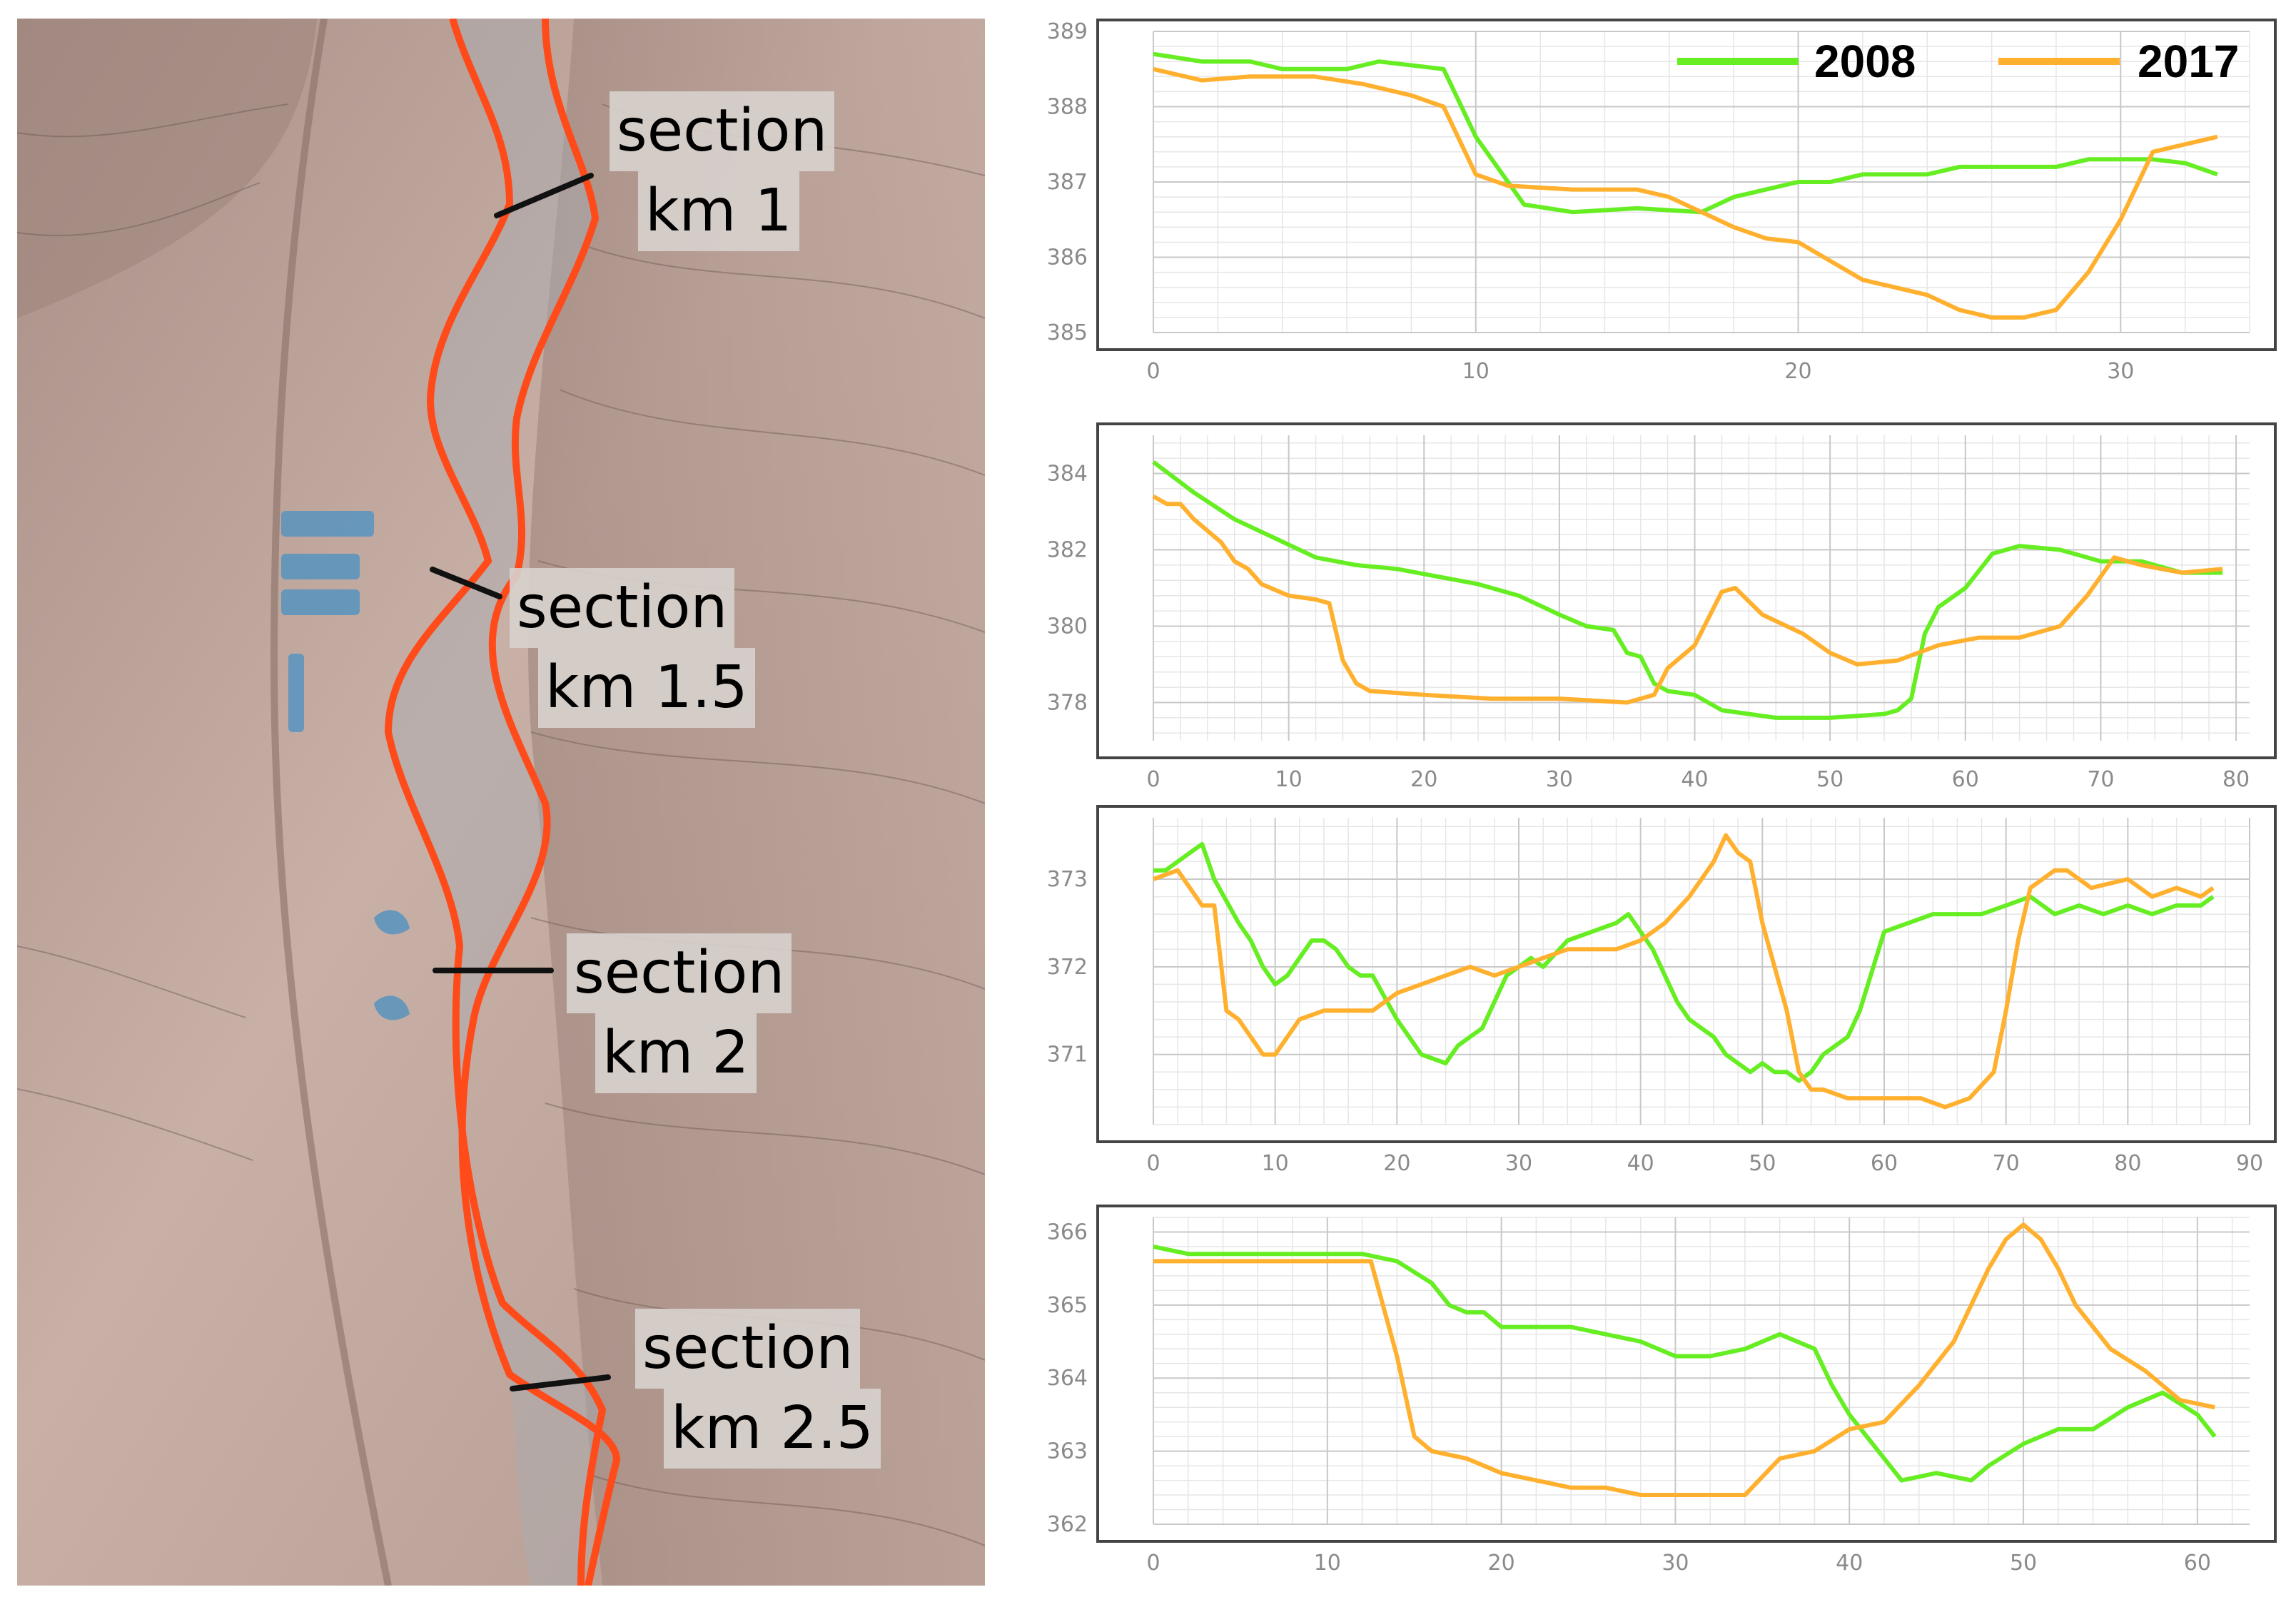 This screenshot has width=2296, height=1602. I want to click on section-label-km-1: section, so click(722, 131).